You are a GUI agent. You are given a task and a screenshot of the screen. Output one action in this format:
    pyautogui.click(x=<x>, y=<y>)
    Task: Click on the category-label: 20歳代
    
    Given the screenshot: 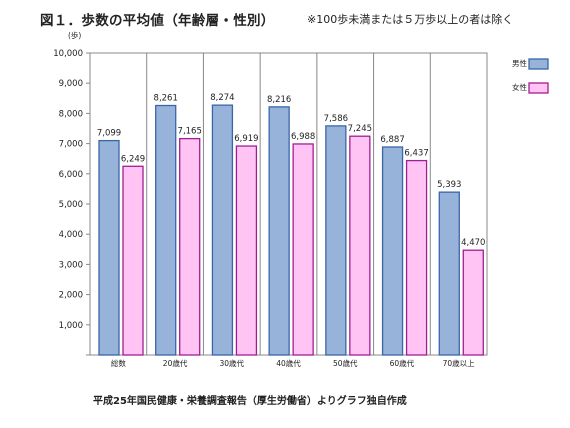 What is the action you would take?
    pyautogui.click(x=175, y=363)
    